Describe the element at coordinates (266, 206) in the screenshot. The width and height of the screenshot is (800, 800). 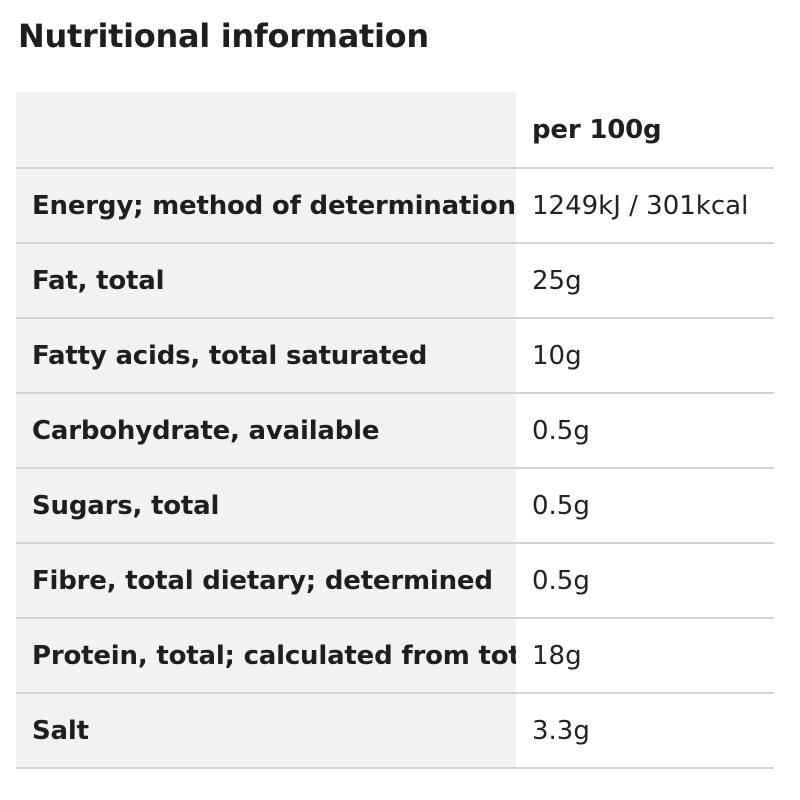
I see `nutrient-label: Energy; method of determination` at that location.